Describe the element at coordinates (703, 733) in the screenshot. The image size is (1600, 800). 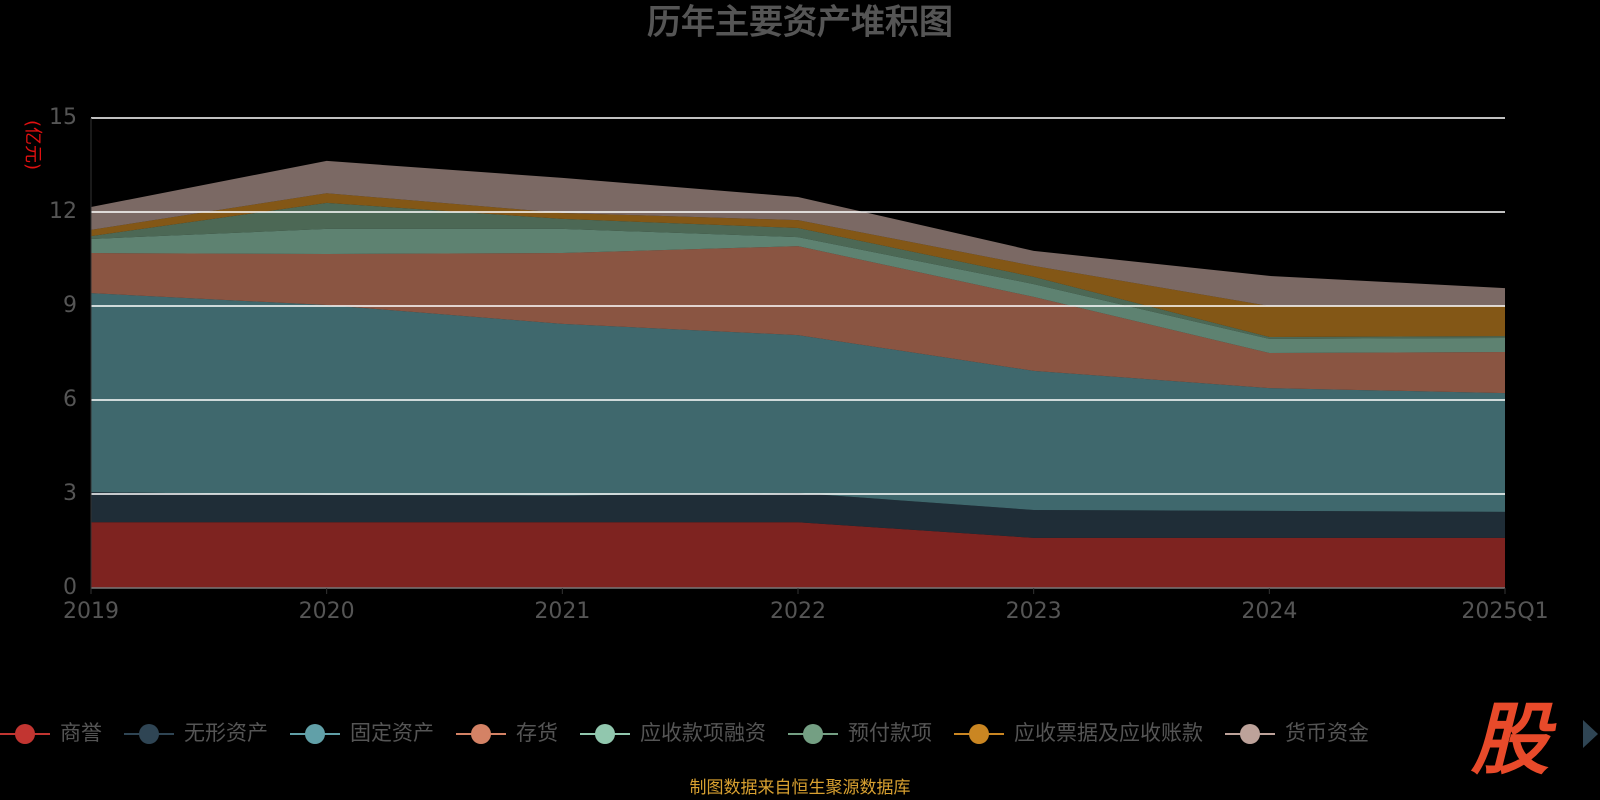
I see `legend-label: 应收款项融资` at that location.